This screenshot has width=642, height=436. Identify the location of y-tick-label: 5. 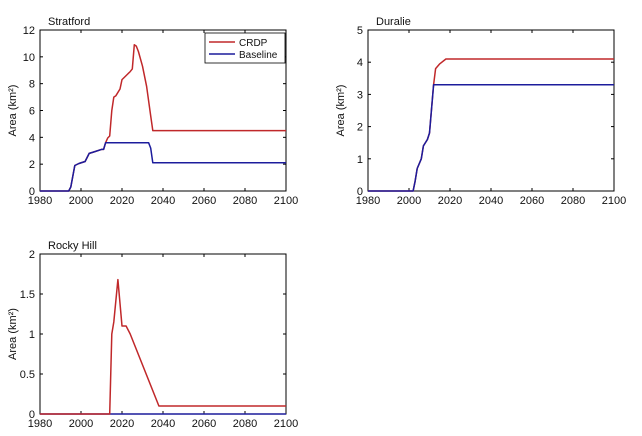
(360, 31).